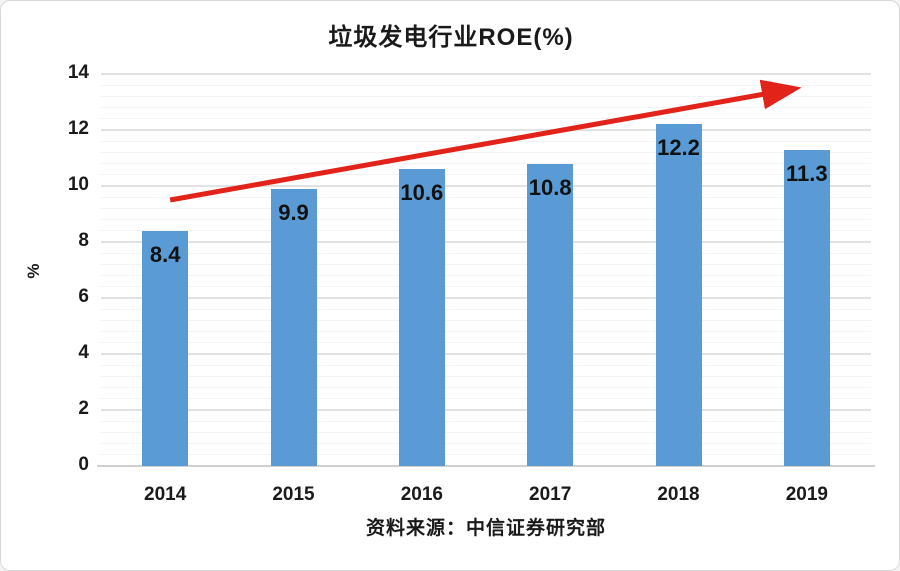 This screenshot has height=571, width=900. What do you see at coordinates (78, 72) in the screenshot?
I see `y-tick-label: 14` at bounding box center [78, 72].